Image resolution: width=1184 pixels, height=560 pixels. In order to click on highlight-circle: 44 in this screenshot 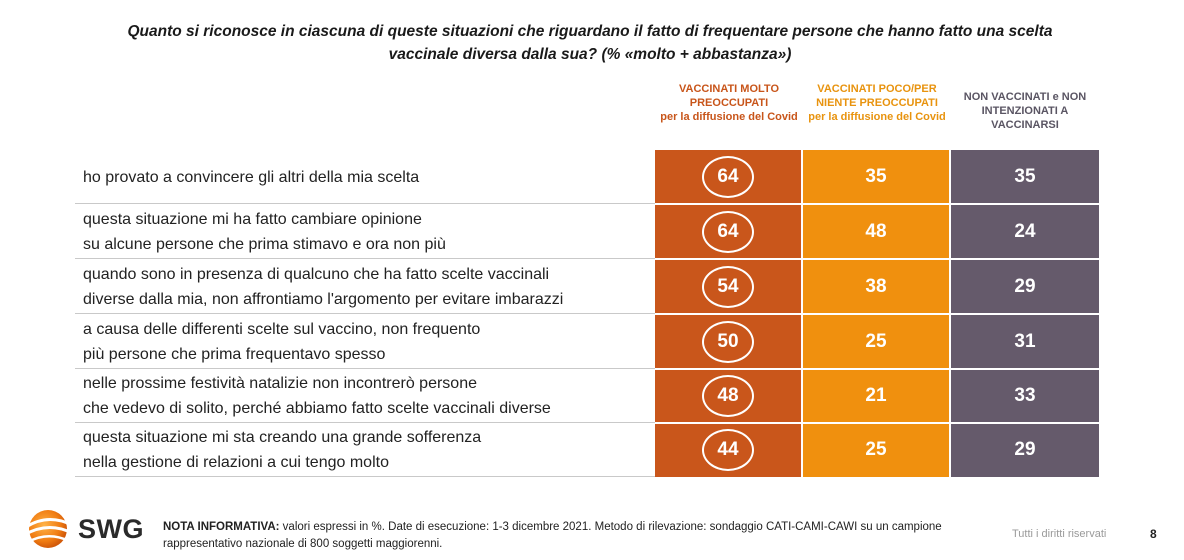, I will do `click(728, 450)`.